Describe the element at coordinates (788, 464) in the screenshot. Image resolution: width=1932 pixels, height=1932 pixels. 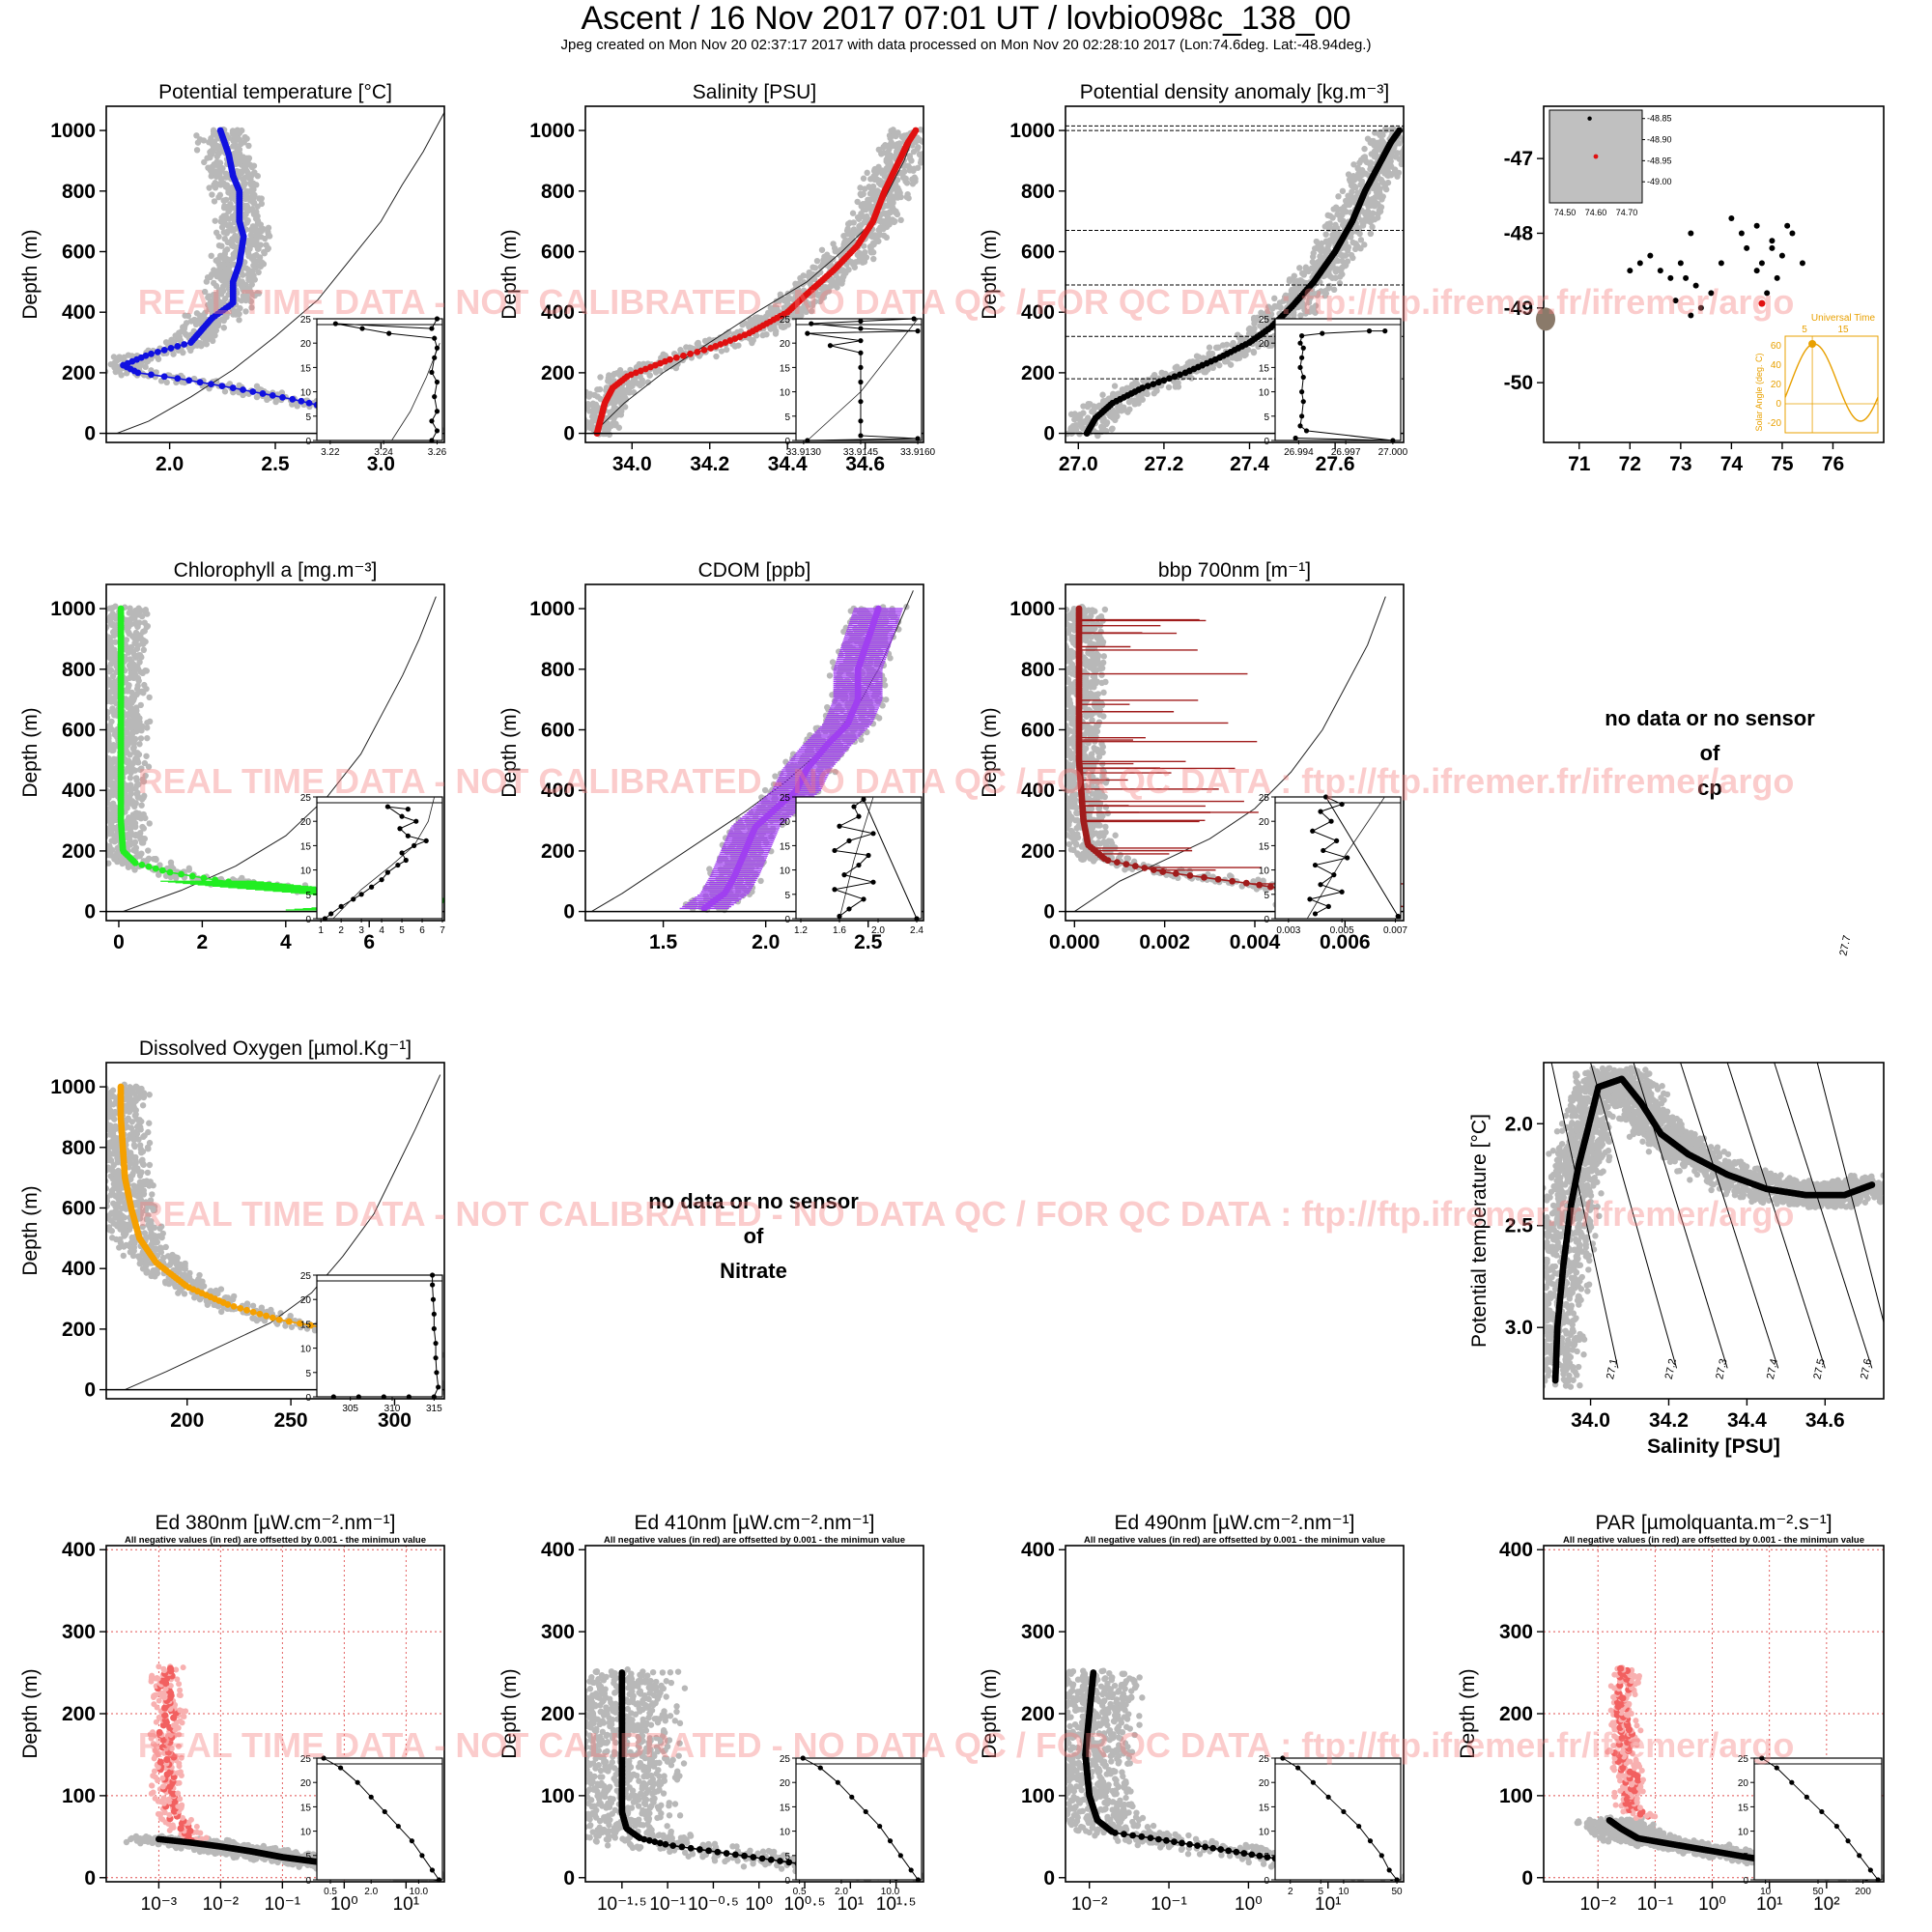
I see `x-tick-label: 34.4` at that location.